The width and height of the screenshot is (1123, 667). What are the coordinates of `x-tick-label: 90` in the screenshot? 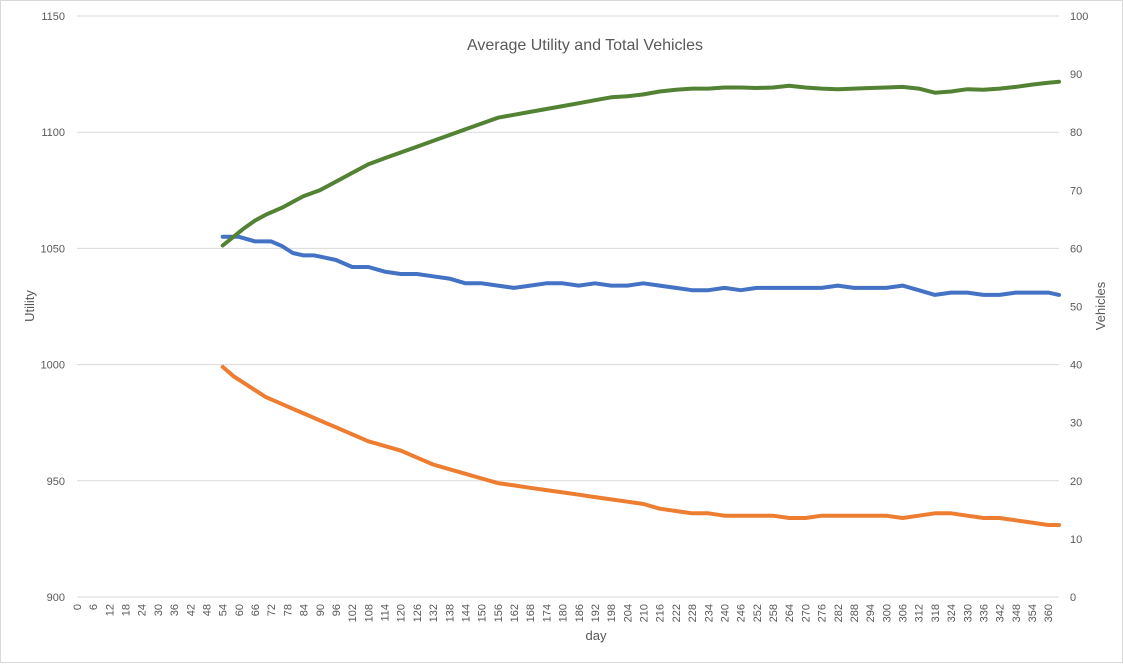 It's located at (321, 610).